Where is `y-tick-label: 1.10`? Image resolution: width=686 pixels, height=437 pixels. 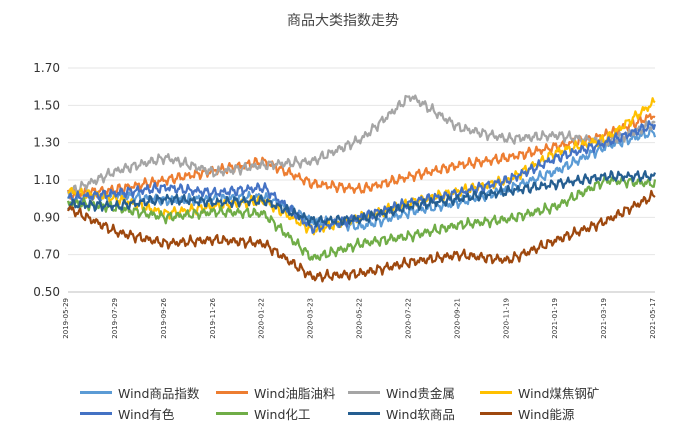 y-tick-label: 1.10 is located at coordinates (46, 180).